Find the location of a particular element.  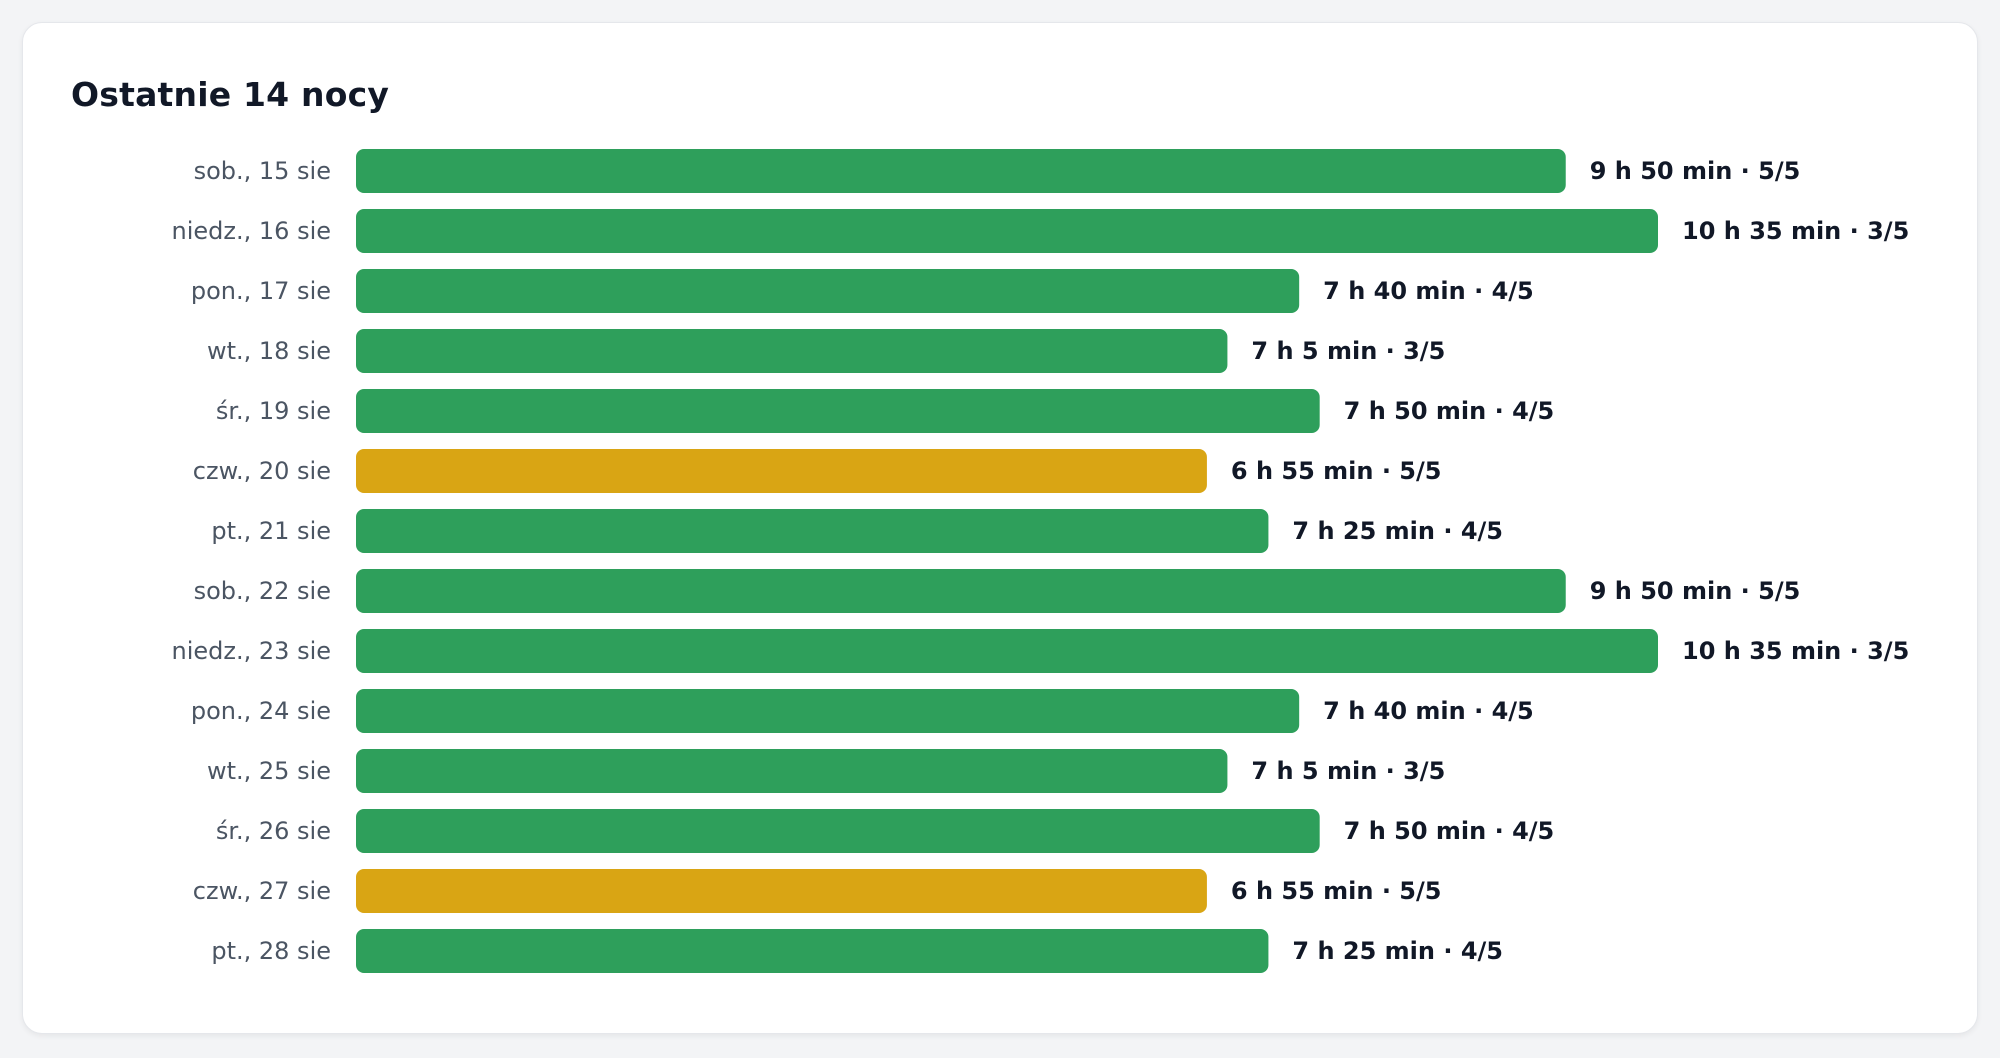

row-date-label: niedz., 16 sie is located at coordinates (251, 231).